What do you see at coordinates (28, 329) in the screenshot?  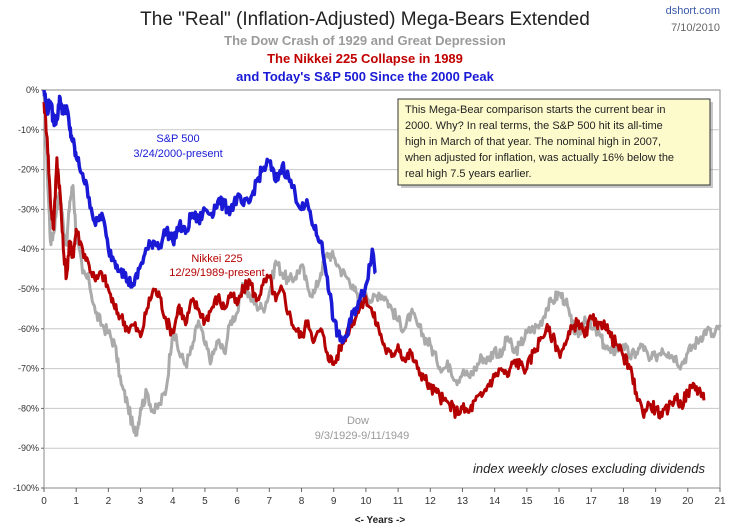 I see `y-tick-label: -60%` at bounding box center [28, 329].